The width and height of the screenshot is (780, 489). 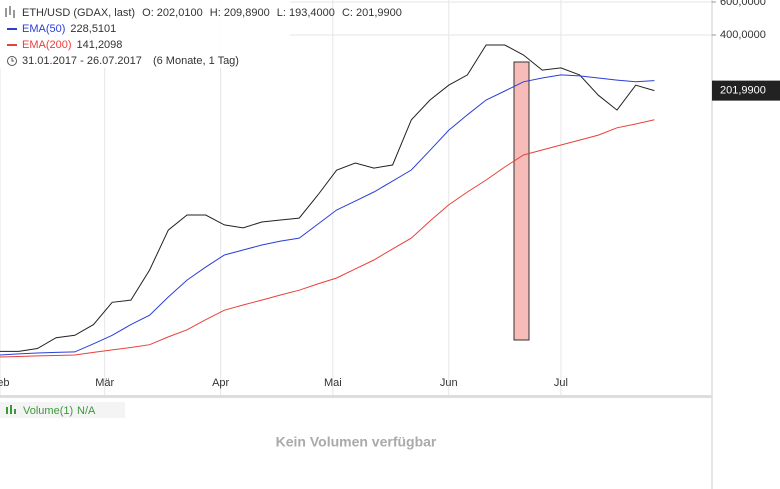 I want to click on current-price-label: 201,9900, so click(x=743, y=91).